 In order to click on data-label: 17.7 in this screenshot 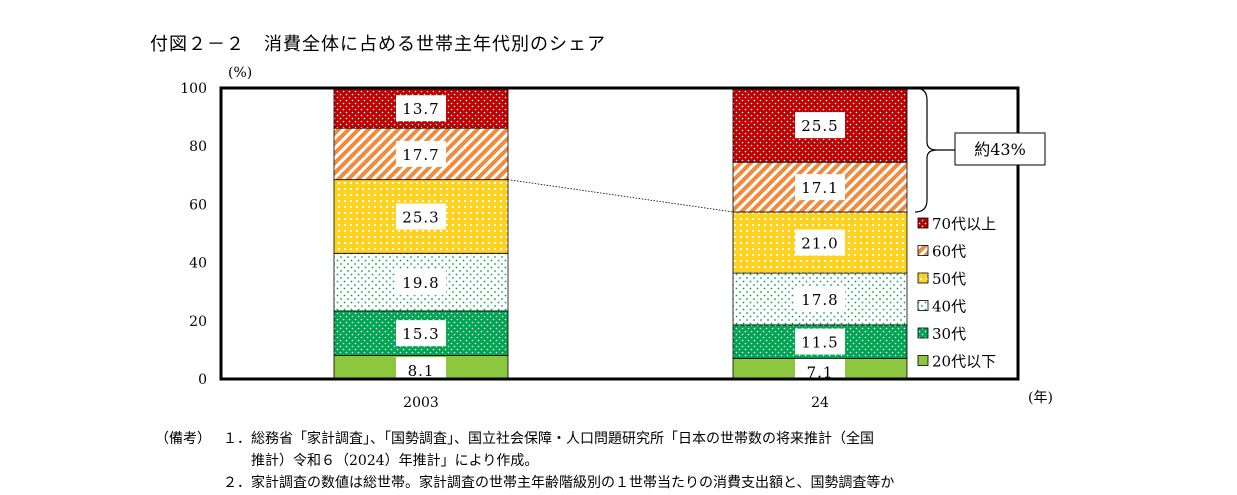, I will do `click(420, 155)`.